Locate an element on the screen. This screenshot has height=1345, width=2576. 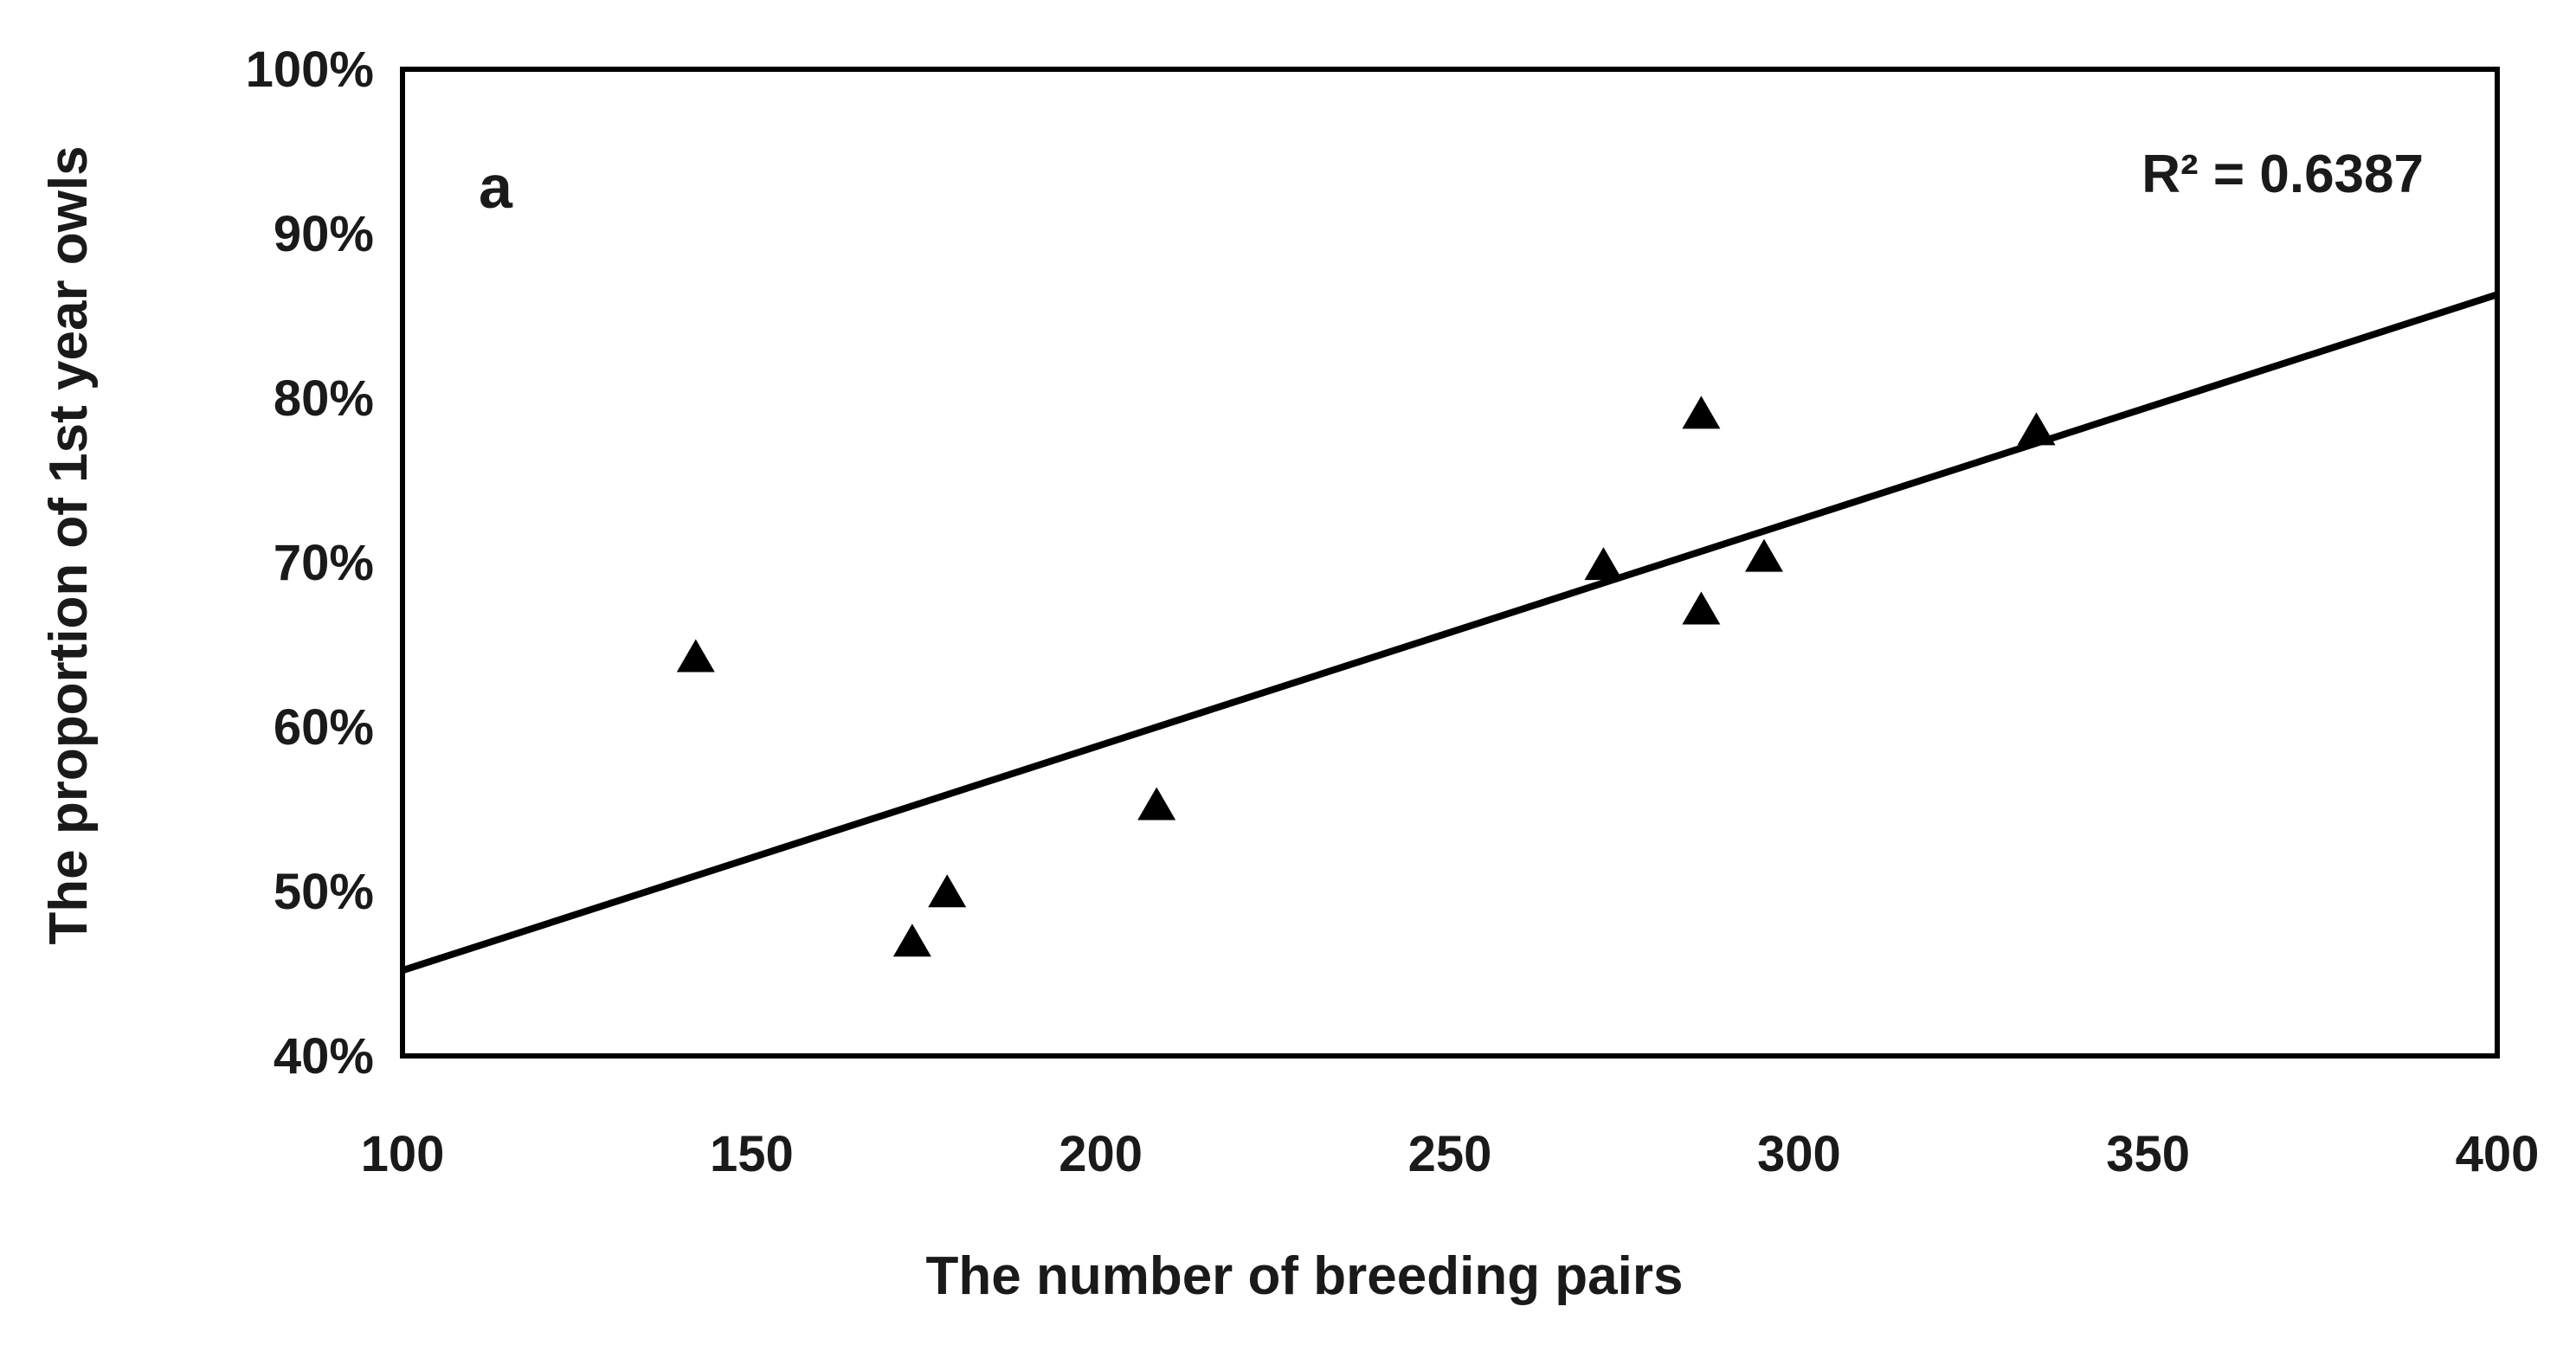
y-tick-label: 60% is located at coordinates (324, 727).